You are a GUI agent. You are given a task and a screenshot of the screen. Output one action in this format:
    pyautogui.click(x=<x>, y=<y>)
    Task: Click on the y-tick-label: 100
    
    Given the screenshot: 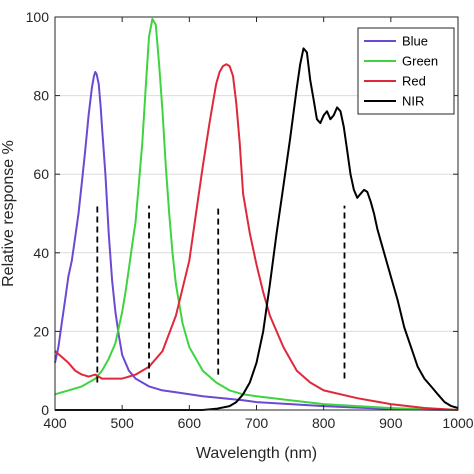 What is the action you would take?
    pyautogui.click(x=38, y=17)
    